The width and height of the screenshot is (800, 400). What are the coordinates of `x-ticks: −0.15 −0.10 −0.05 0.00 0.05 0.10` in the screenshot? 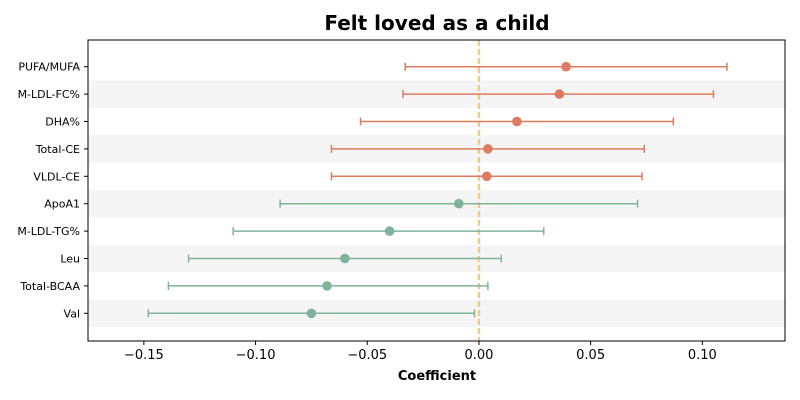 It's located at (420, 352).